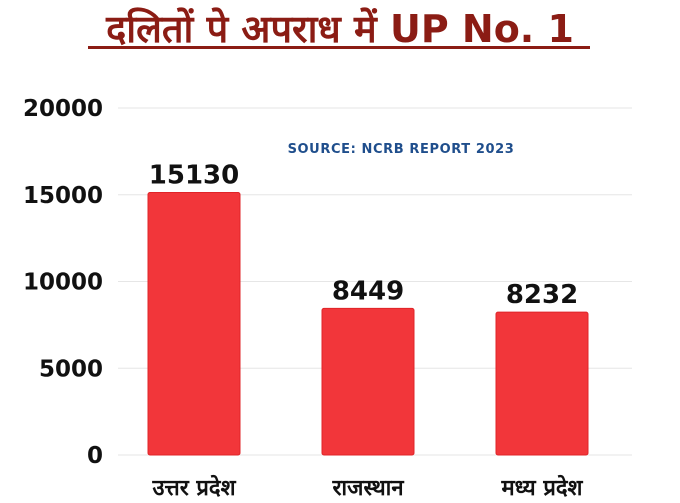 The width and height of the screenshot is (680, 503). I want to click on y-tick-label: 10000, so click(63, 283).